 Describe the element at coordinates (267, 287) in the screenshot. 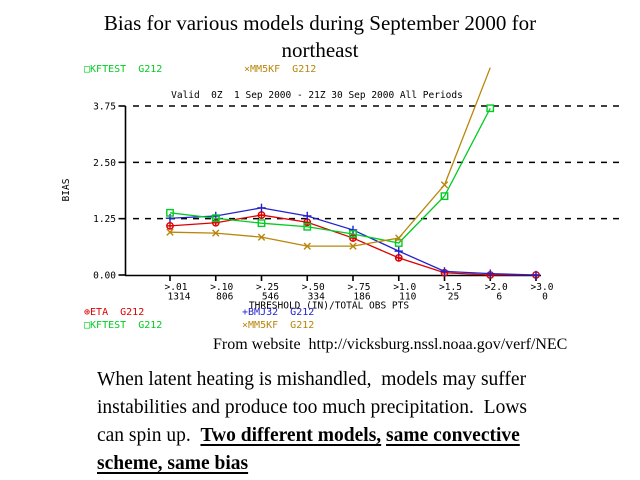

I see `x-tick-label: >.25` at that location.